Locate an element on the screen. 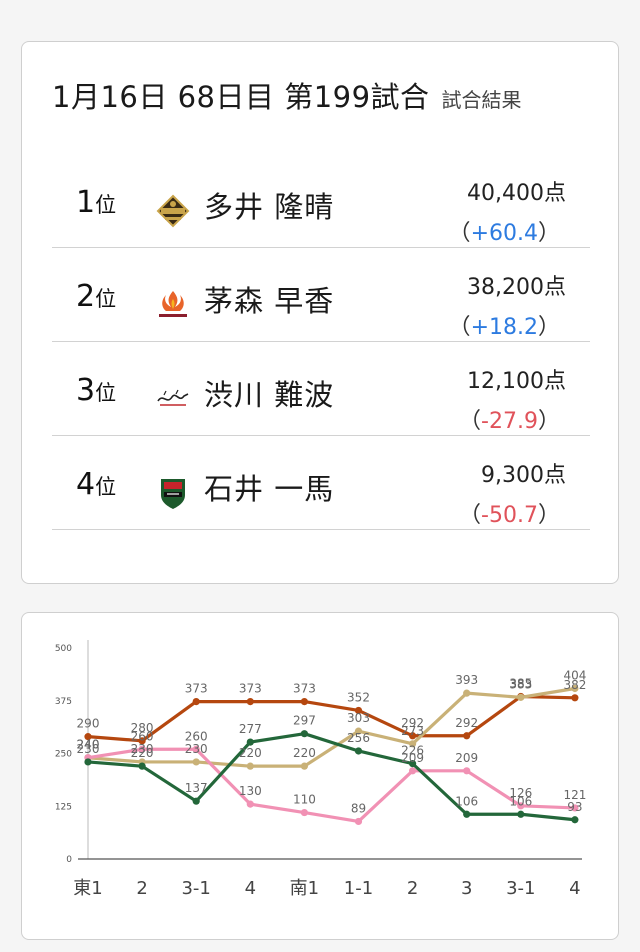 This screenshot has width=640, height=952. rank-label: 4位 is located at coordinates (96, 484).